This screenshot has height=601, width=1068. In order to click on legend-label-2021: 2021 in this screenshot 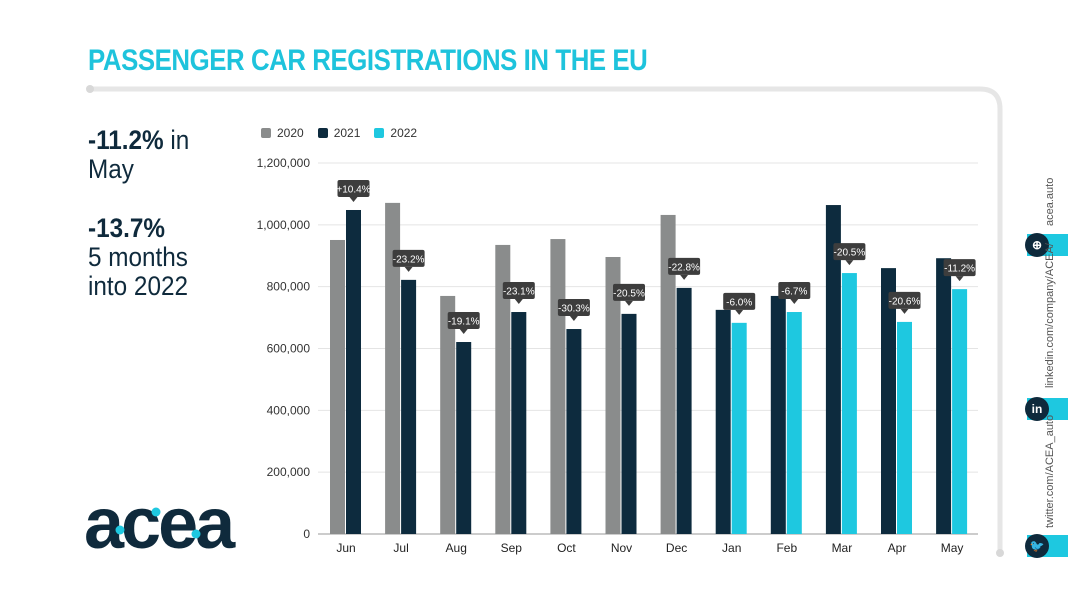, I will do `click(347, 133)`.